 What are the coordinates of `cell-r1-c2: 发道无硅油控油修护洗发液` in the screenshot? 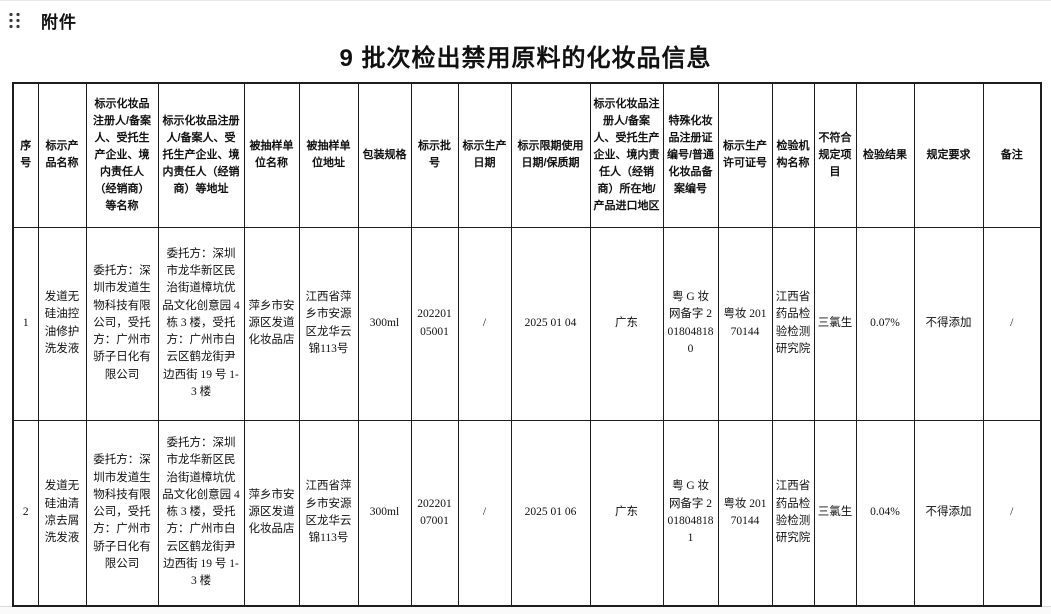 It's located at (62, 323).